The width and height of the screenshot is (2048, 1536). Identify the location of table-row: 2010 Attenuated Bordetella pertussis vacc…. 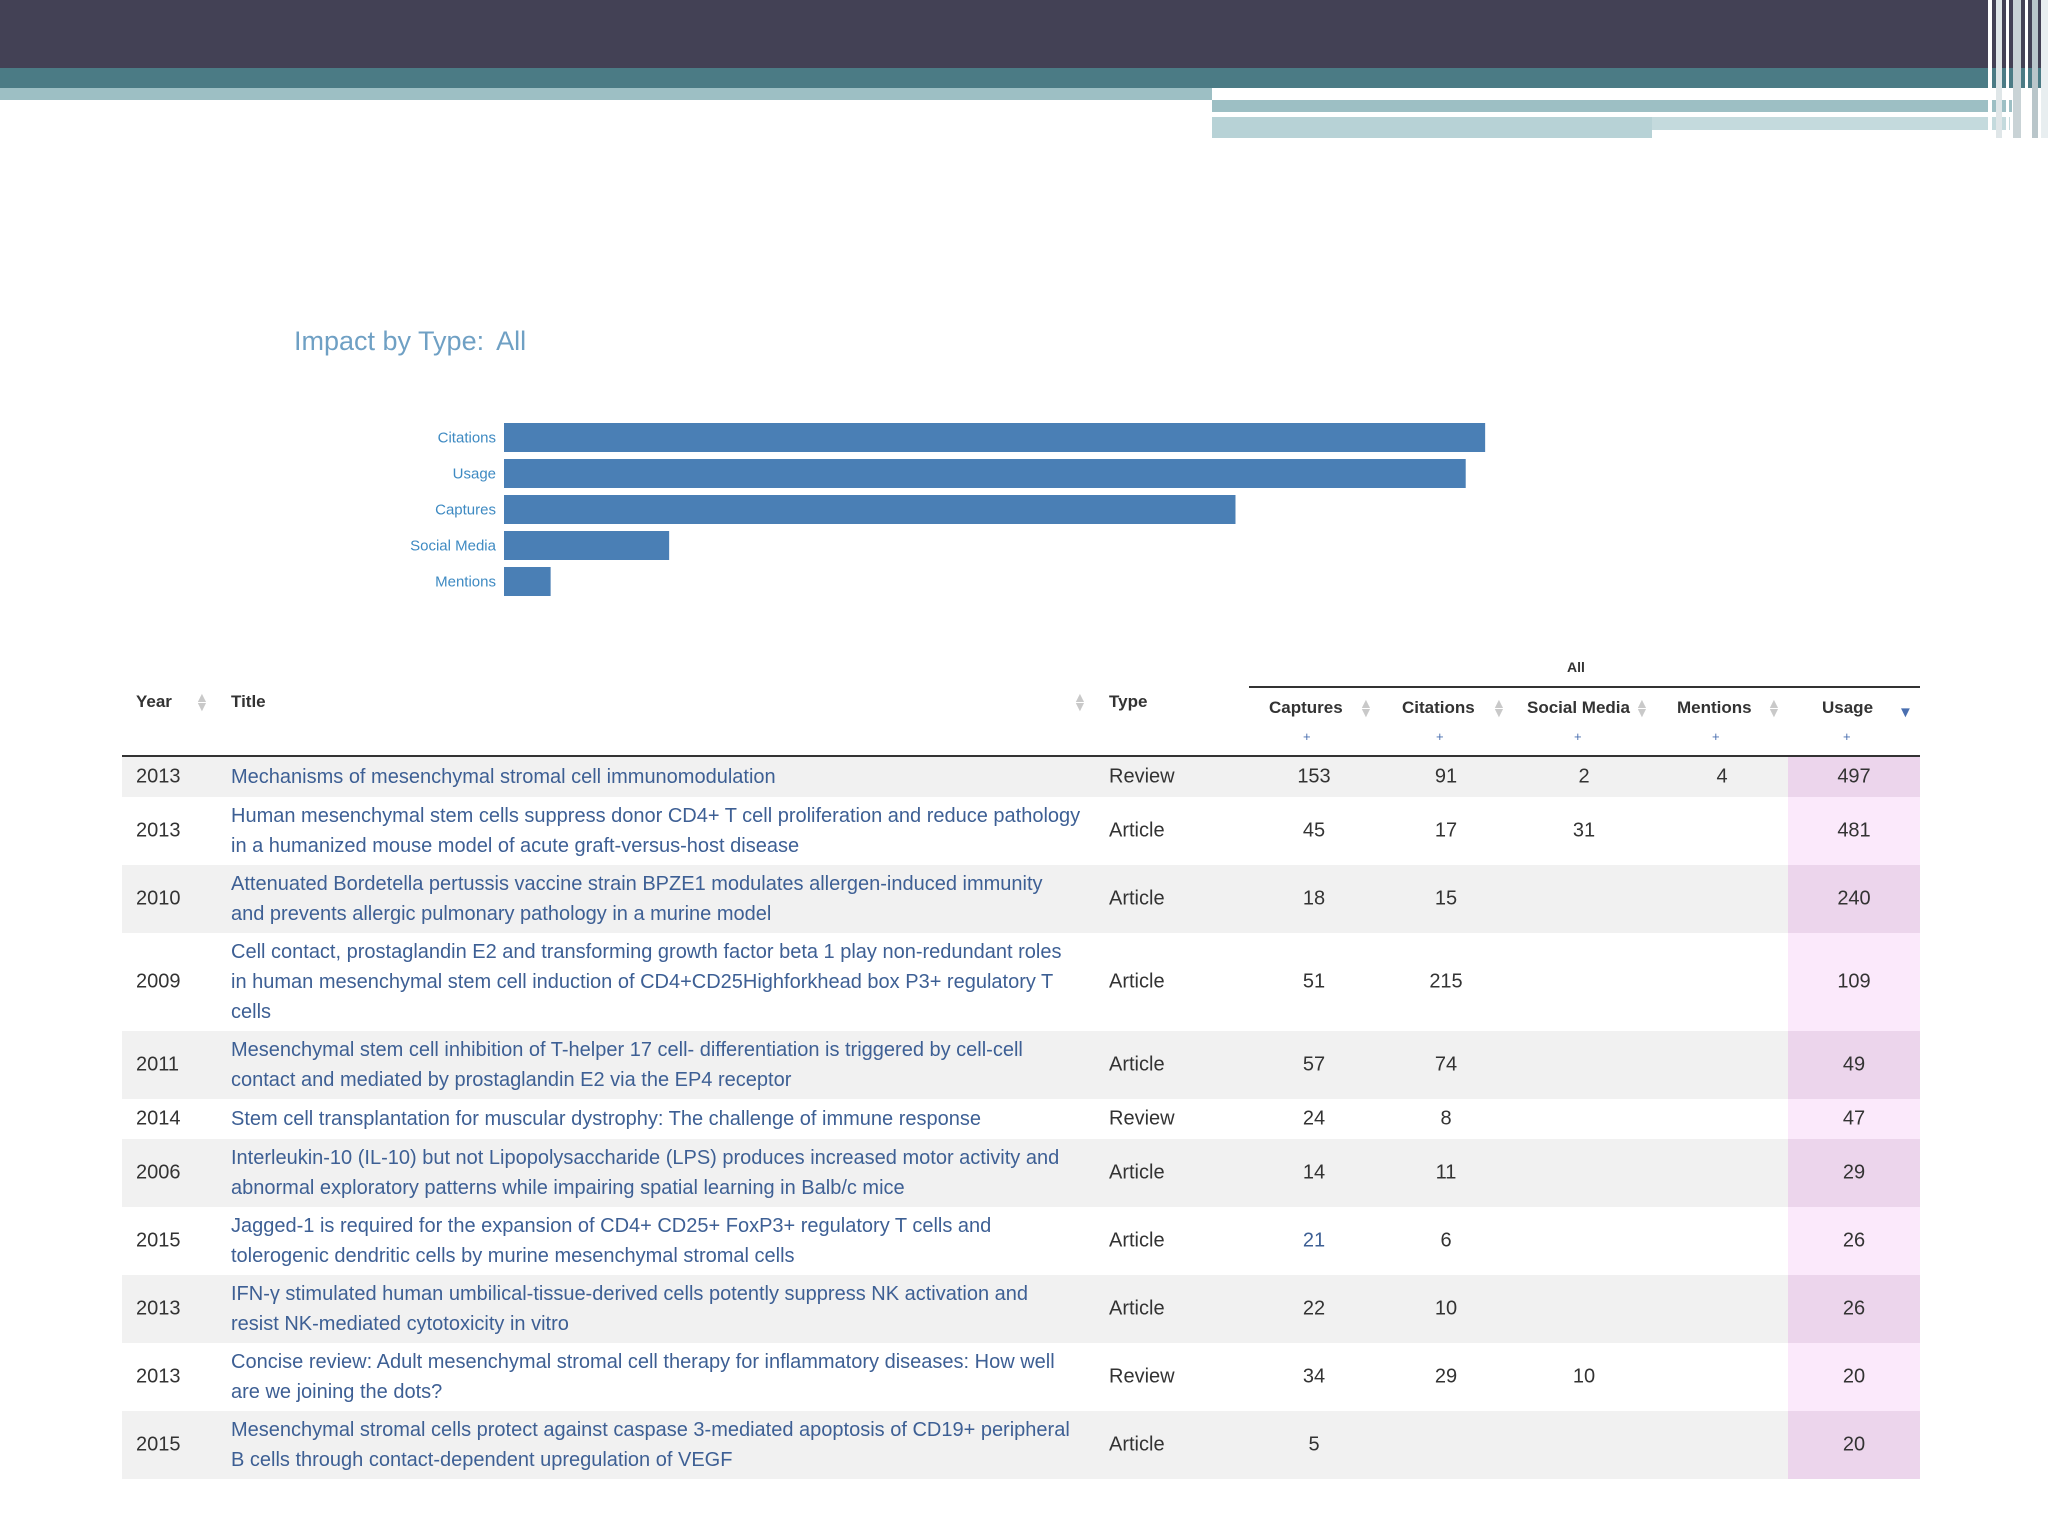
(1021, 899).